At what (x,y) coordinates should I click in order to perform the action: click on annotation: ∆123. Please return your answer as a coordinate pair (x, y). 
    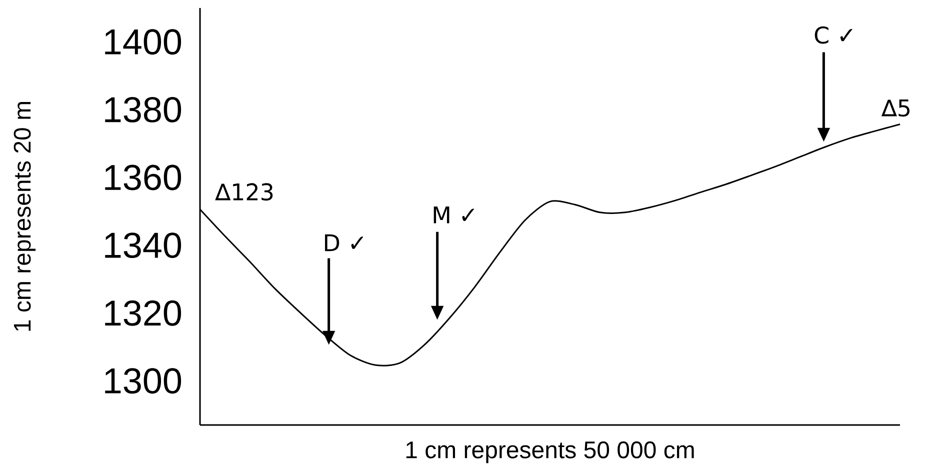
    Looking at the image, I should click on (244, 192).